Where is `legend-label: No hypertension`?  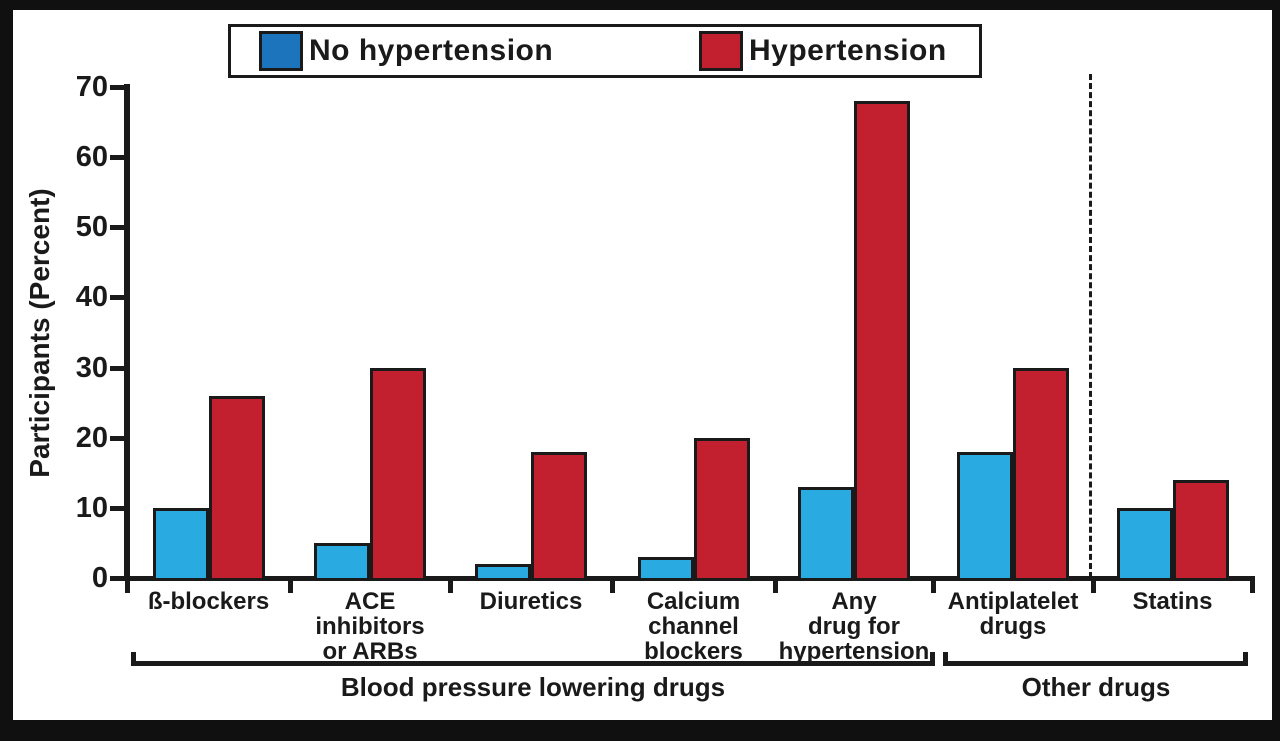
legend-label: No hypertension is located at coordinates (431, 50).